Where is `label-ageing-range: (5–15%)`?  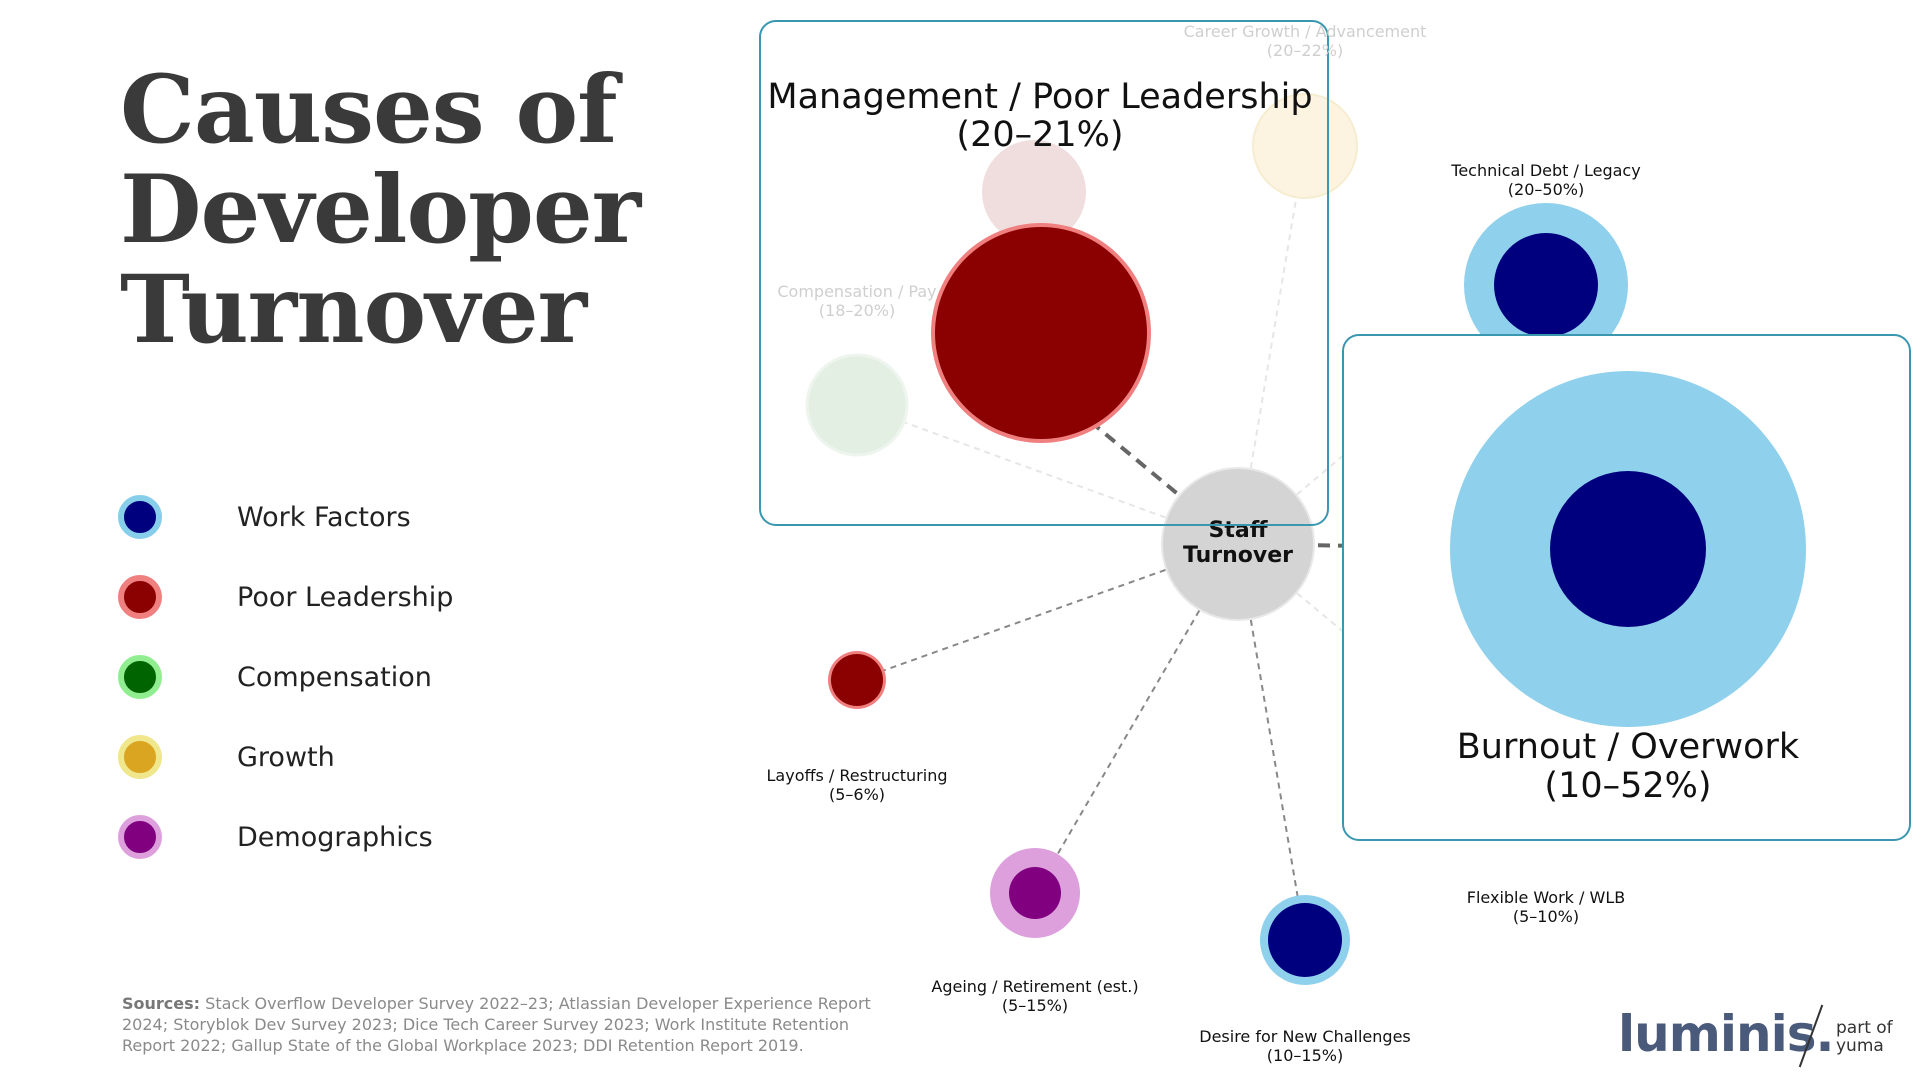 label-ageing-range: (5–15%) is located at coordinates (1035, 1005).